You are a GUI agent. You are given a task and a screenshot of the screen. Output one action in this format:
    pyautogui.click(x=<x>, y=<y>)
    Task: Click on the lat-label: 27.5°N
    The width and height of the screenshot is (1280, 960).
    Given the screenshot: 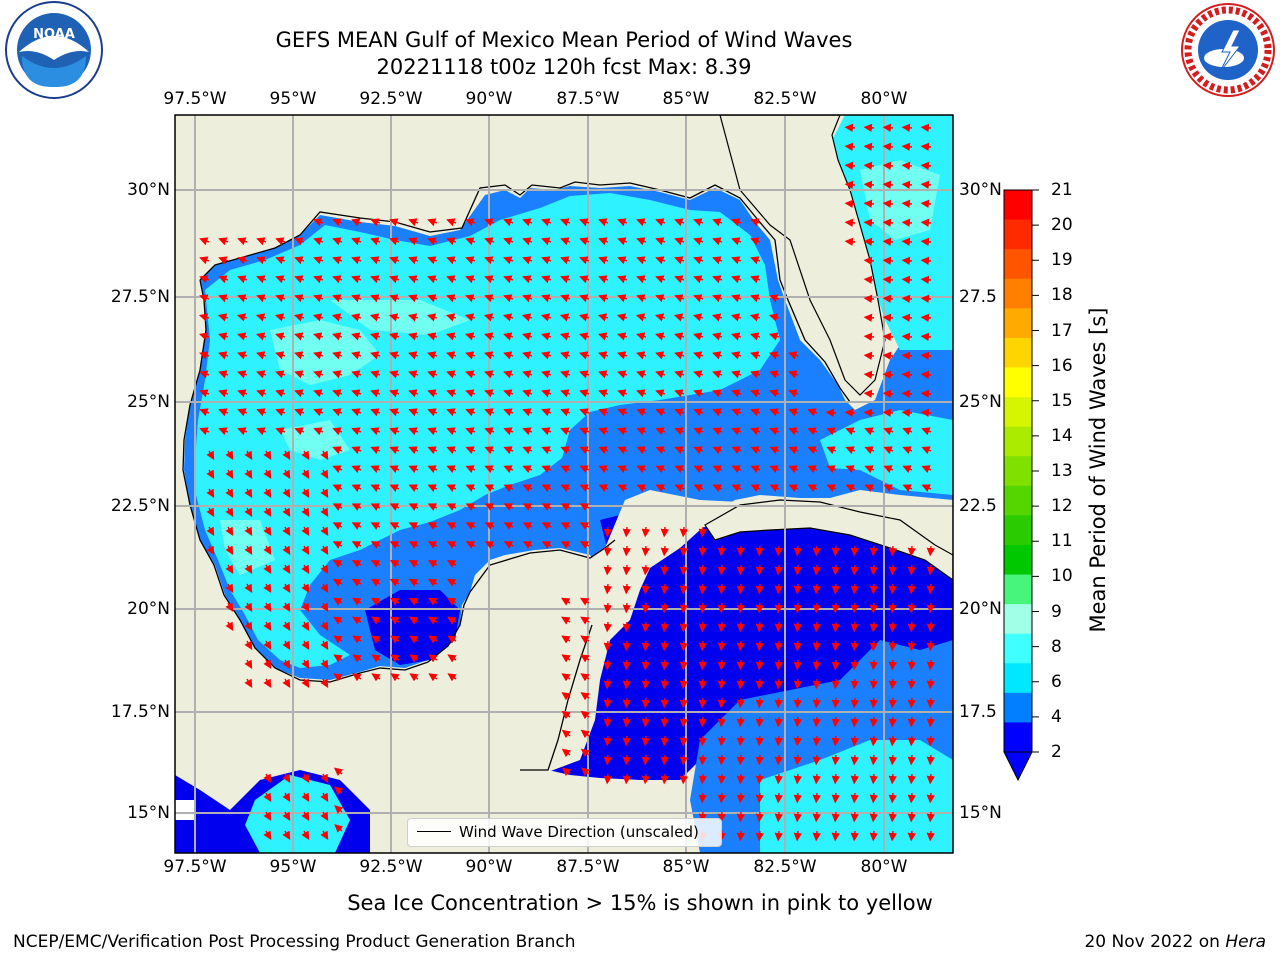 What is the action you would take?
    pyautogui.click(x=140, y=297)
    